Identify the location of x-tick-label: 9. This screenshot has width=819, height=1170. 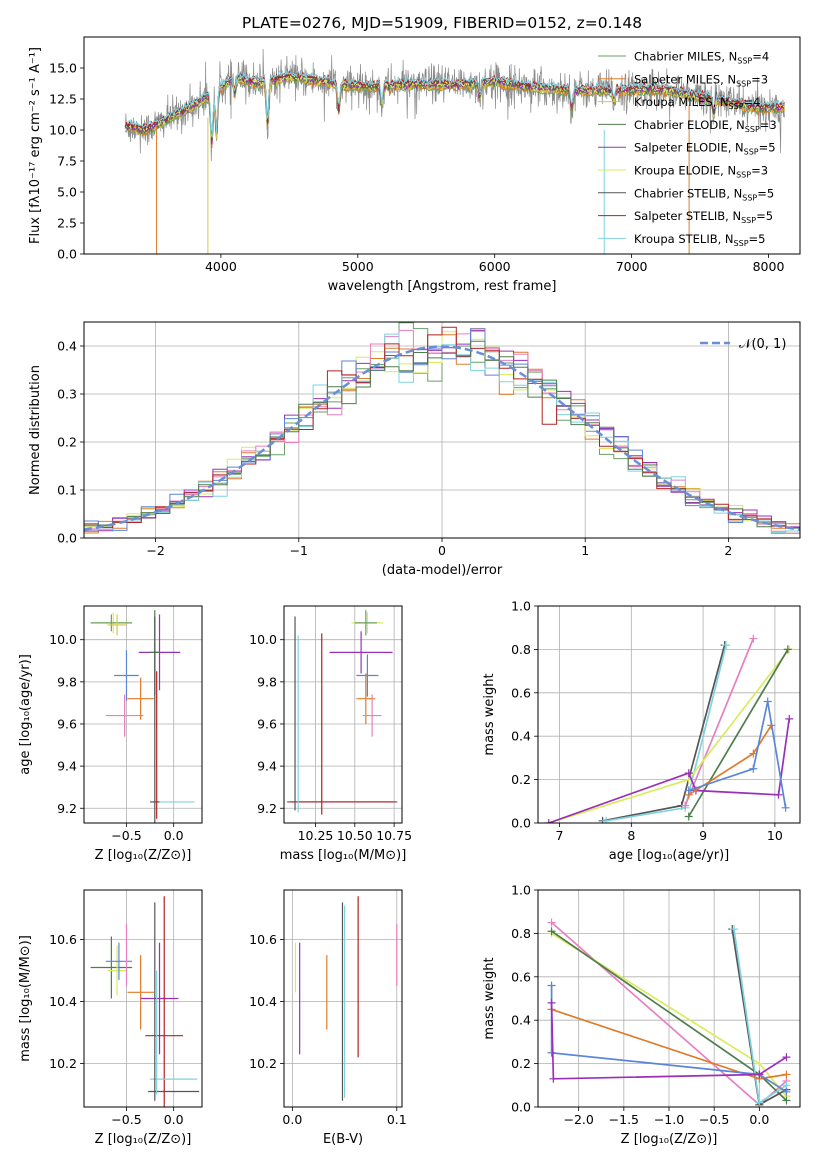
(703, 835).